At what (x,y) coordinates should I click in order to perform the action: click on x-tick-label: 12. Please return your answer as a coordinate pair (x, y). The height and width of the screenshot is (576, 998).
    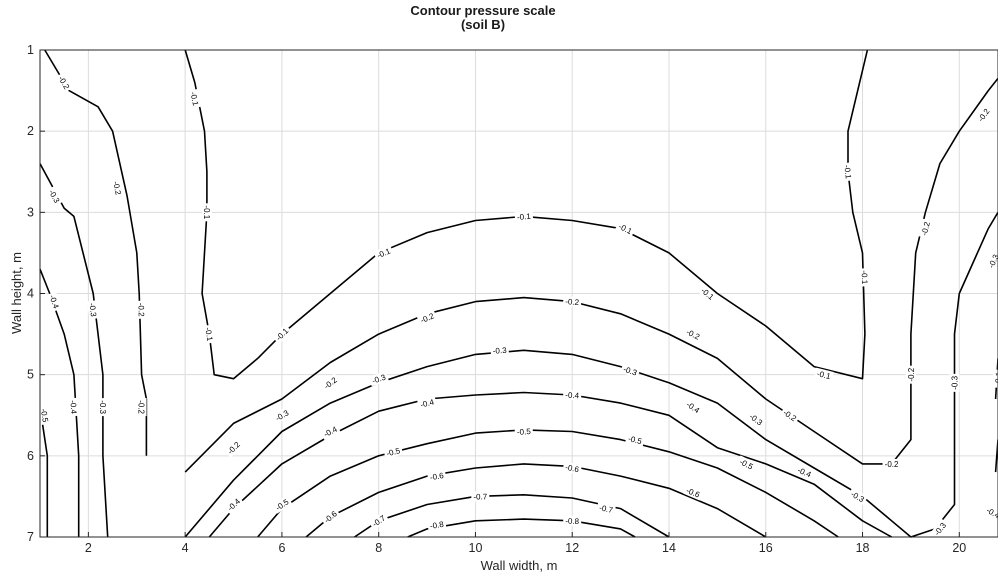
    Looking at the image, I should click on (572, 548).